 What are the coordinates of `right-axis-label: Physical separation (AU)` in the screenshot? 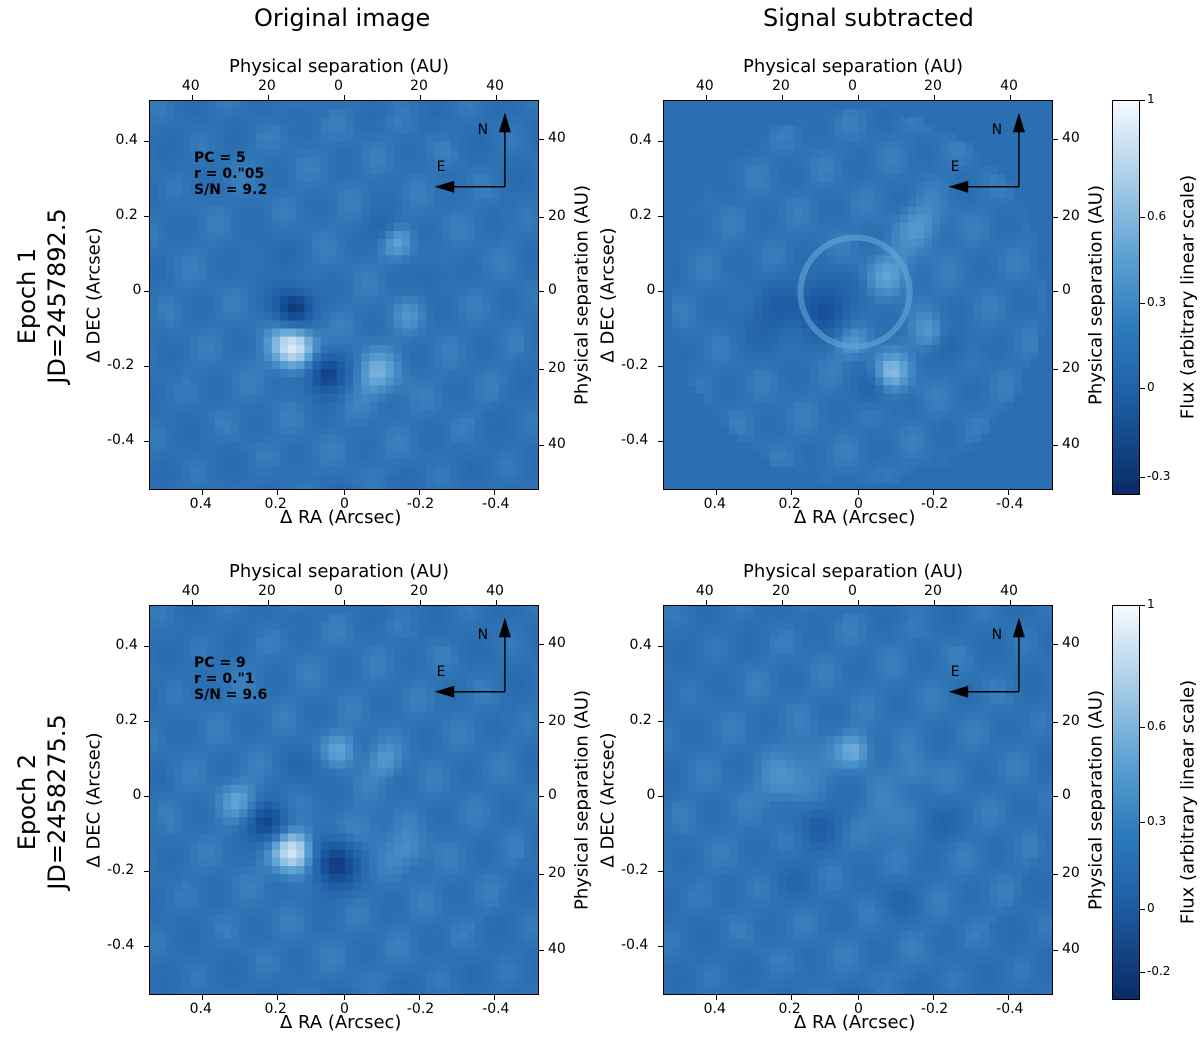 It's located at (582, 295).